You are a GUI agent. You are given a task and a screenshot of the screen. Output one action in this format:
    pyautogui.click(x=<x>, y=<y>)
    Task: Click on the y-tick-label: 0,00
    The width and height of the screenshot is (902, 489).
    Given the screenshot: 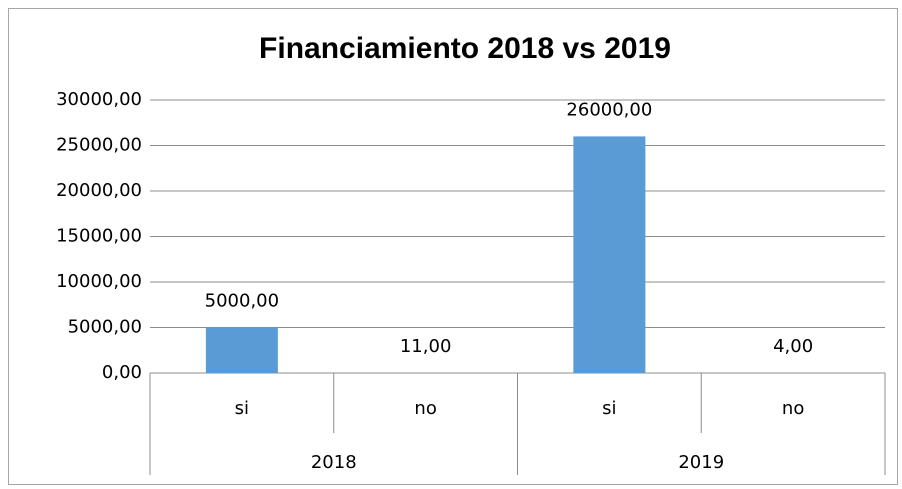 What is the action you would take?
    pyautogui.click(x=122, y=372)
    